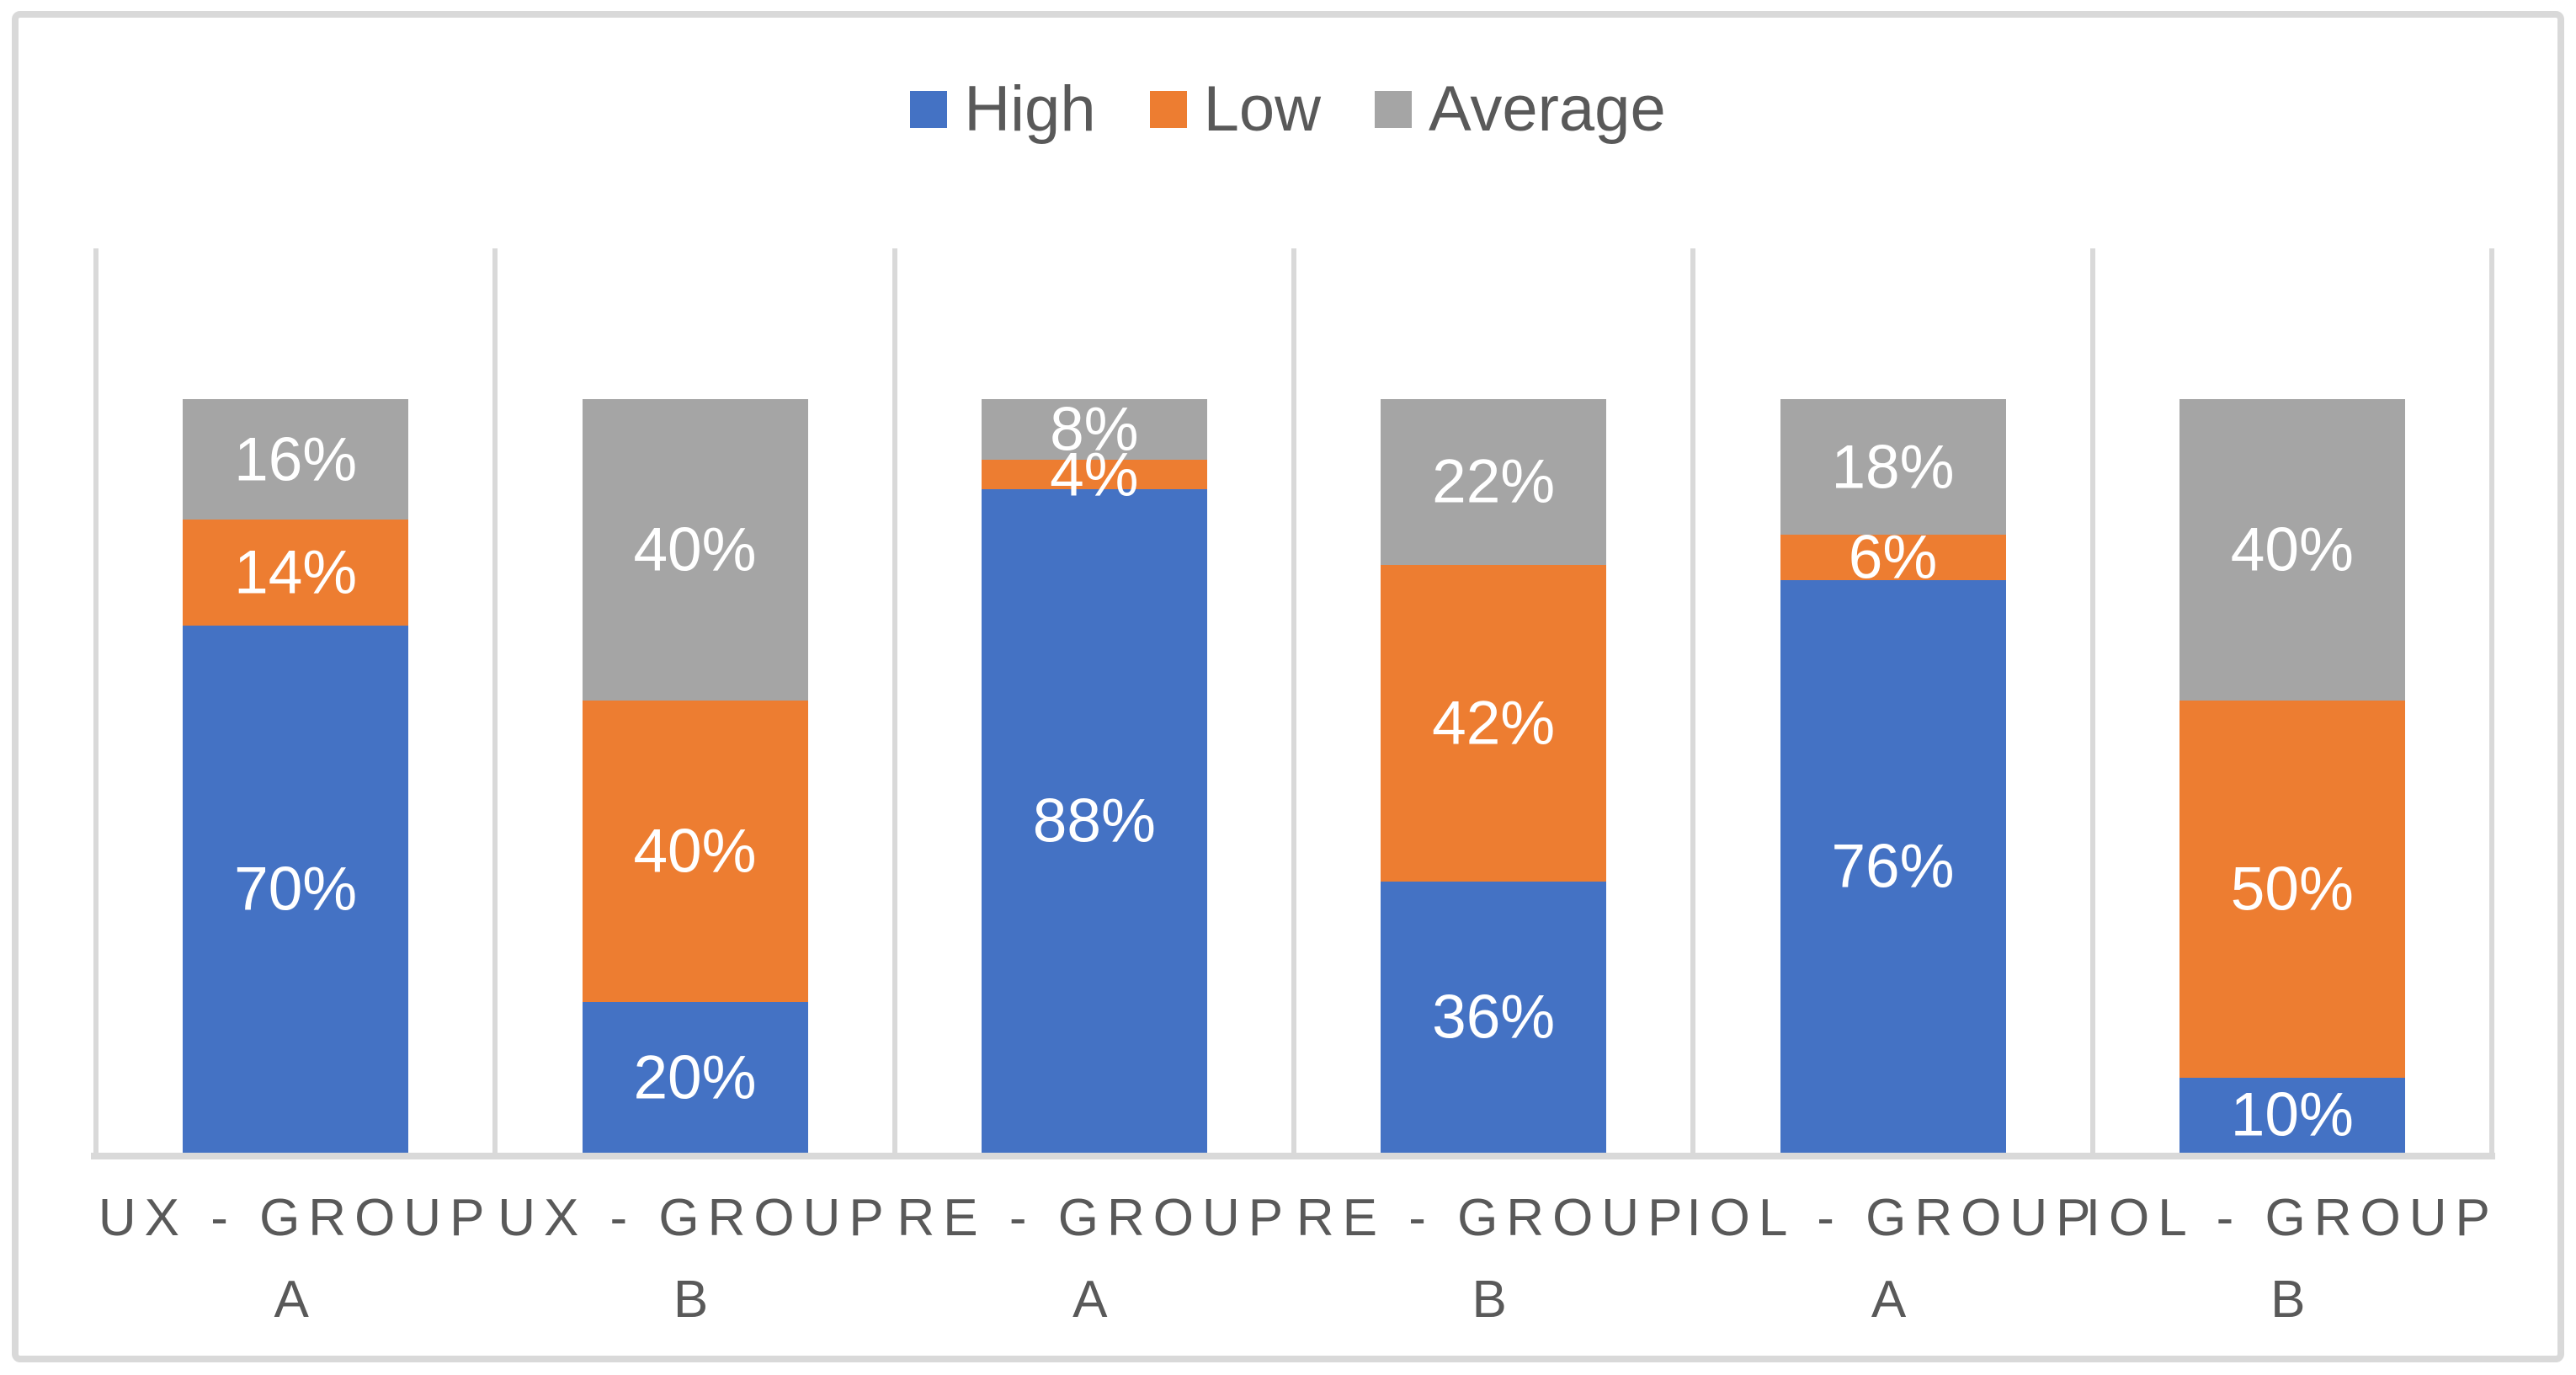  I want to click on bar-segment-low: 6%, so click(1893, 557).